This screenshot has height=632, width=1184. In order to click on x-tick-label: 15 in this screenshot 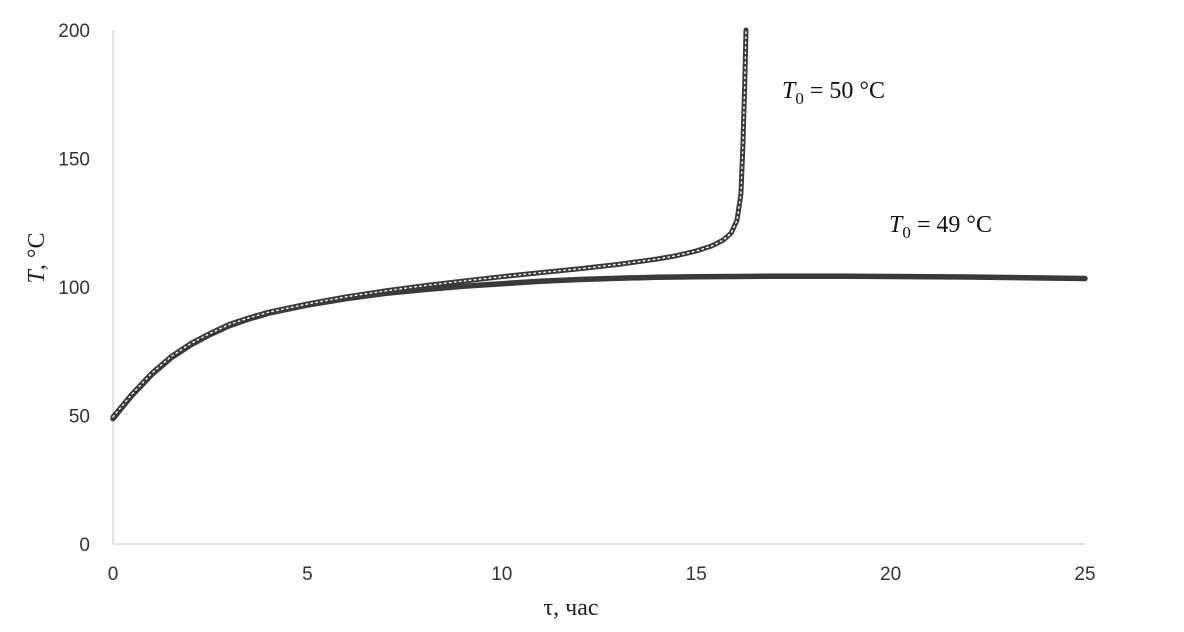, I will do `click(696, 574)`.